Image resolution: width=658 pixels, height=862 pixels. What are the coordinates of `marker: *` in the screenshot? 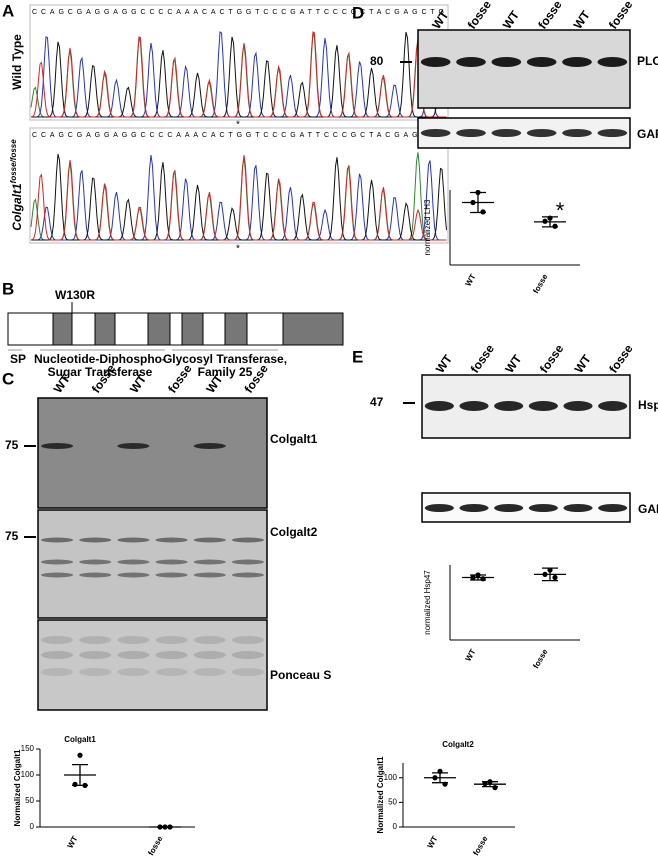 It's located at (238, 125).